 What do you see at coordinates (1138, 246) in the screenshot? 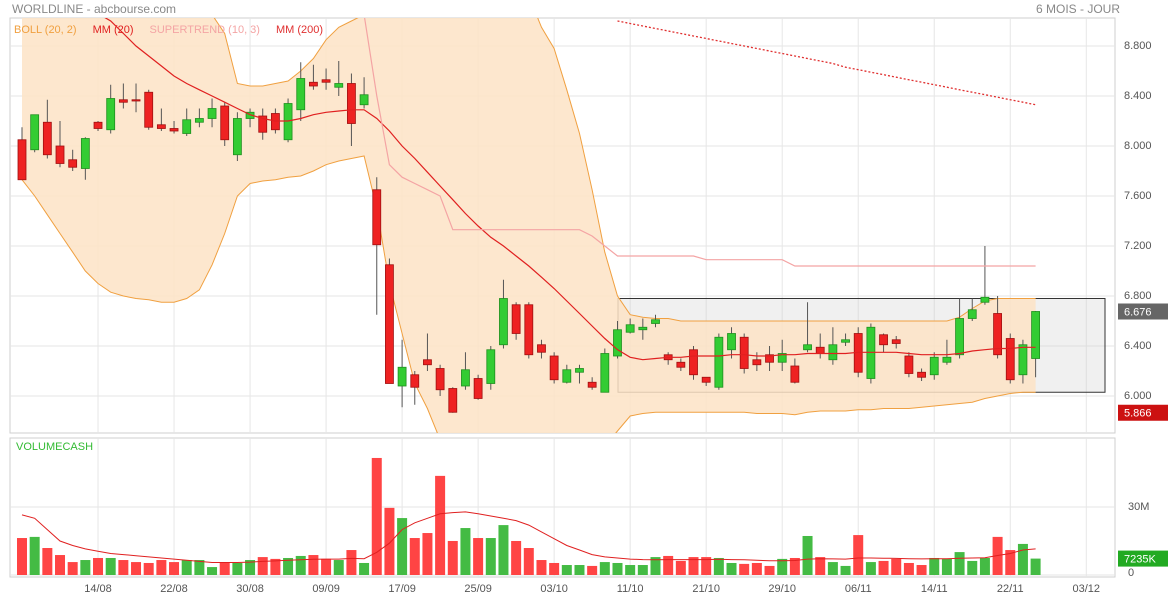
I see `y-tick-label: 7.200` at bounding box center [1138, 246].